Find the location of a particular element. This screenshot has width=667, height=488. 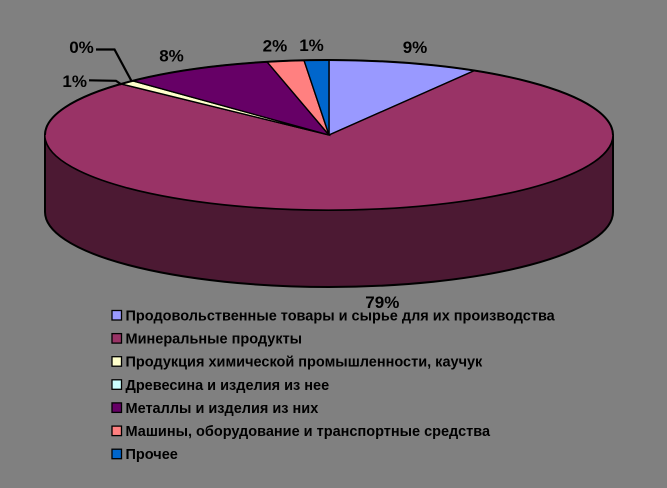

svg-text: Прочее is located at coordinates (152, 455).